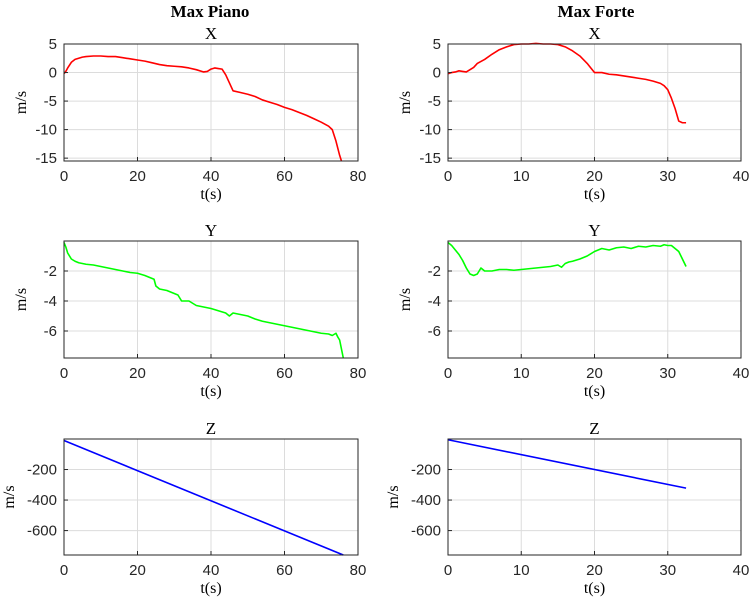 Image resolution: width=755 pixels, height=608 pixels. I want to click on panel-max-piano-z: 0 20 40 60 80 -200 -400 -600 Zt(s) m/s, so click(183, 508).